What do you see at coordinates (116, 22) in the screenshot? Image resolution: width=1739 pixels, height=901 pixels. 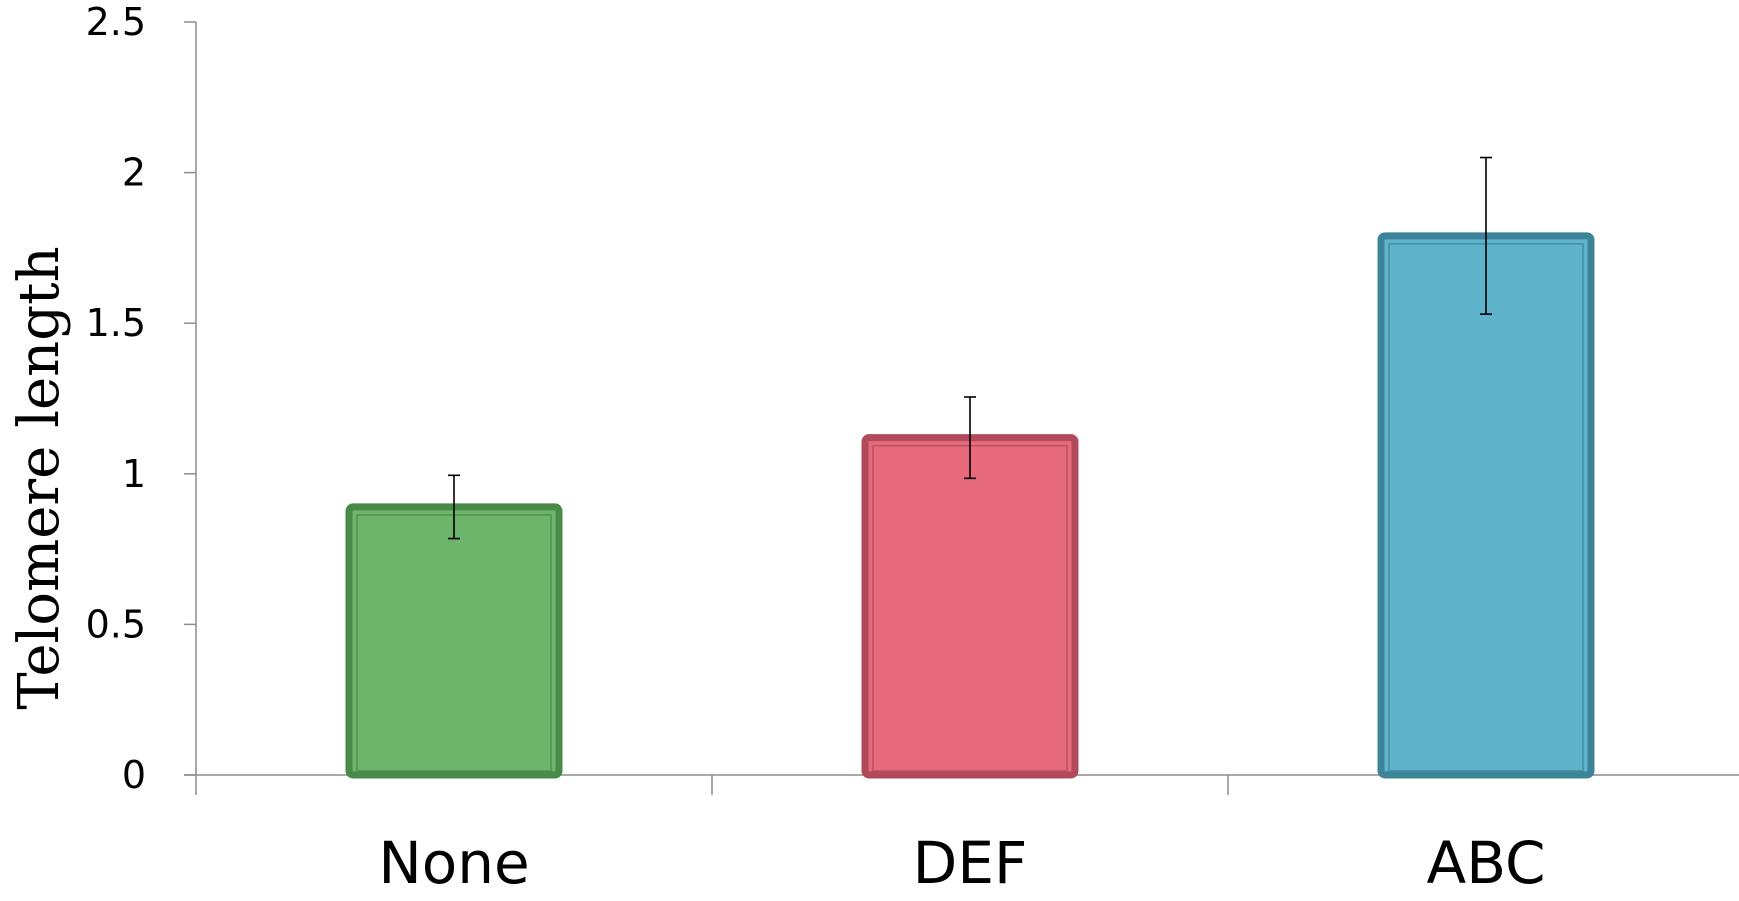 I see `y-tick-label: 2.5` at bounding box center [116, 22].